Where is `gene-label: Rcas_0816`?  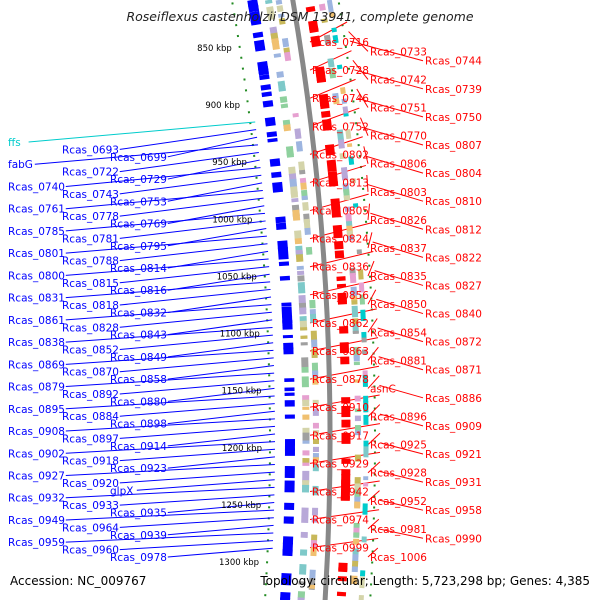
gene-label: Rcas_0816 is located at coordinates (138, 291).